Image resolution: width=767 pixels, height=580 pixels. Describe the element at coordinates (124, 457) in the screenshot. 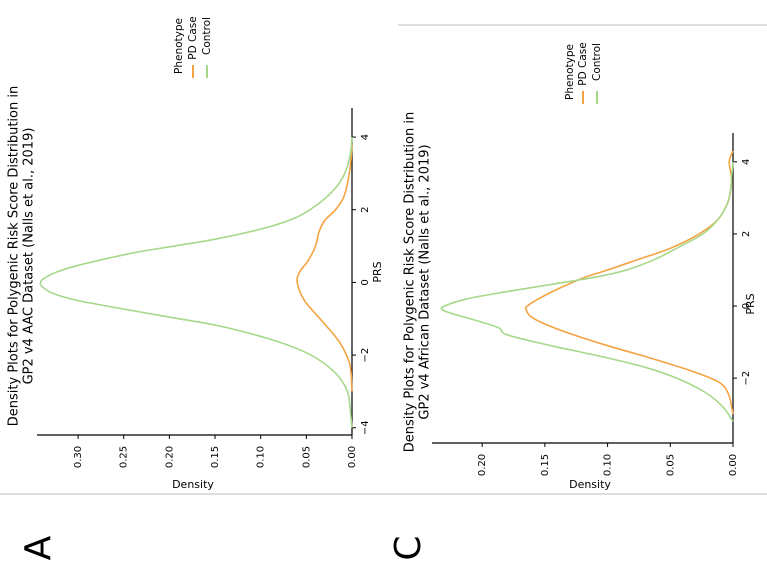

I see `chart-a-density-tick-label: 0.25` at that location.